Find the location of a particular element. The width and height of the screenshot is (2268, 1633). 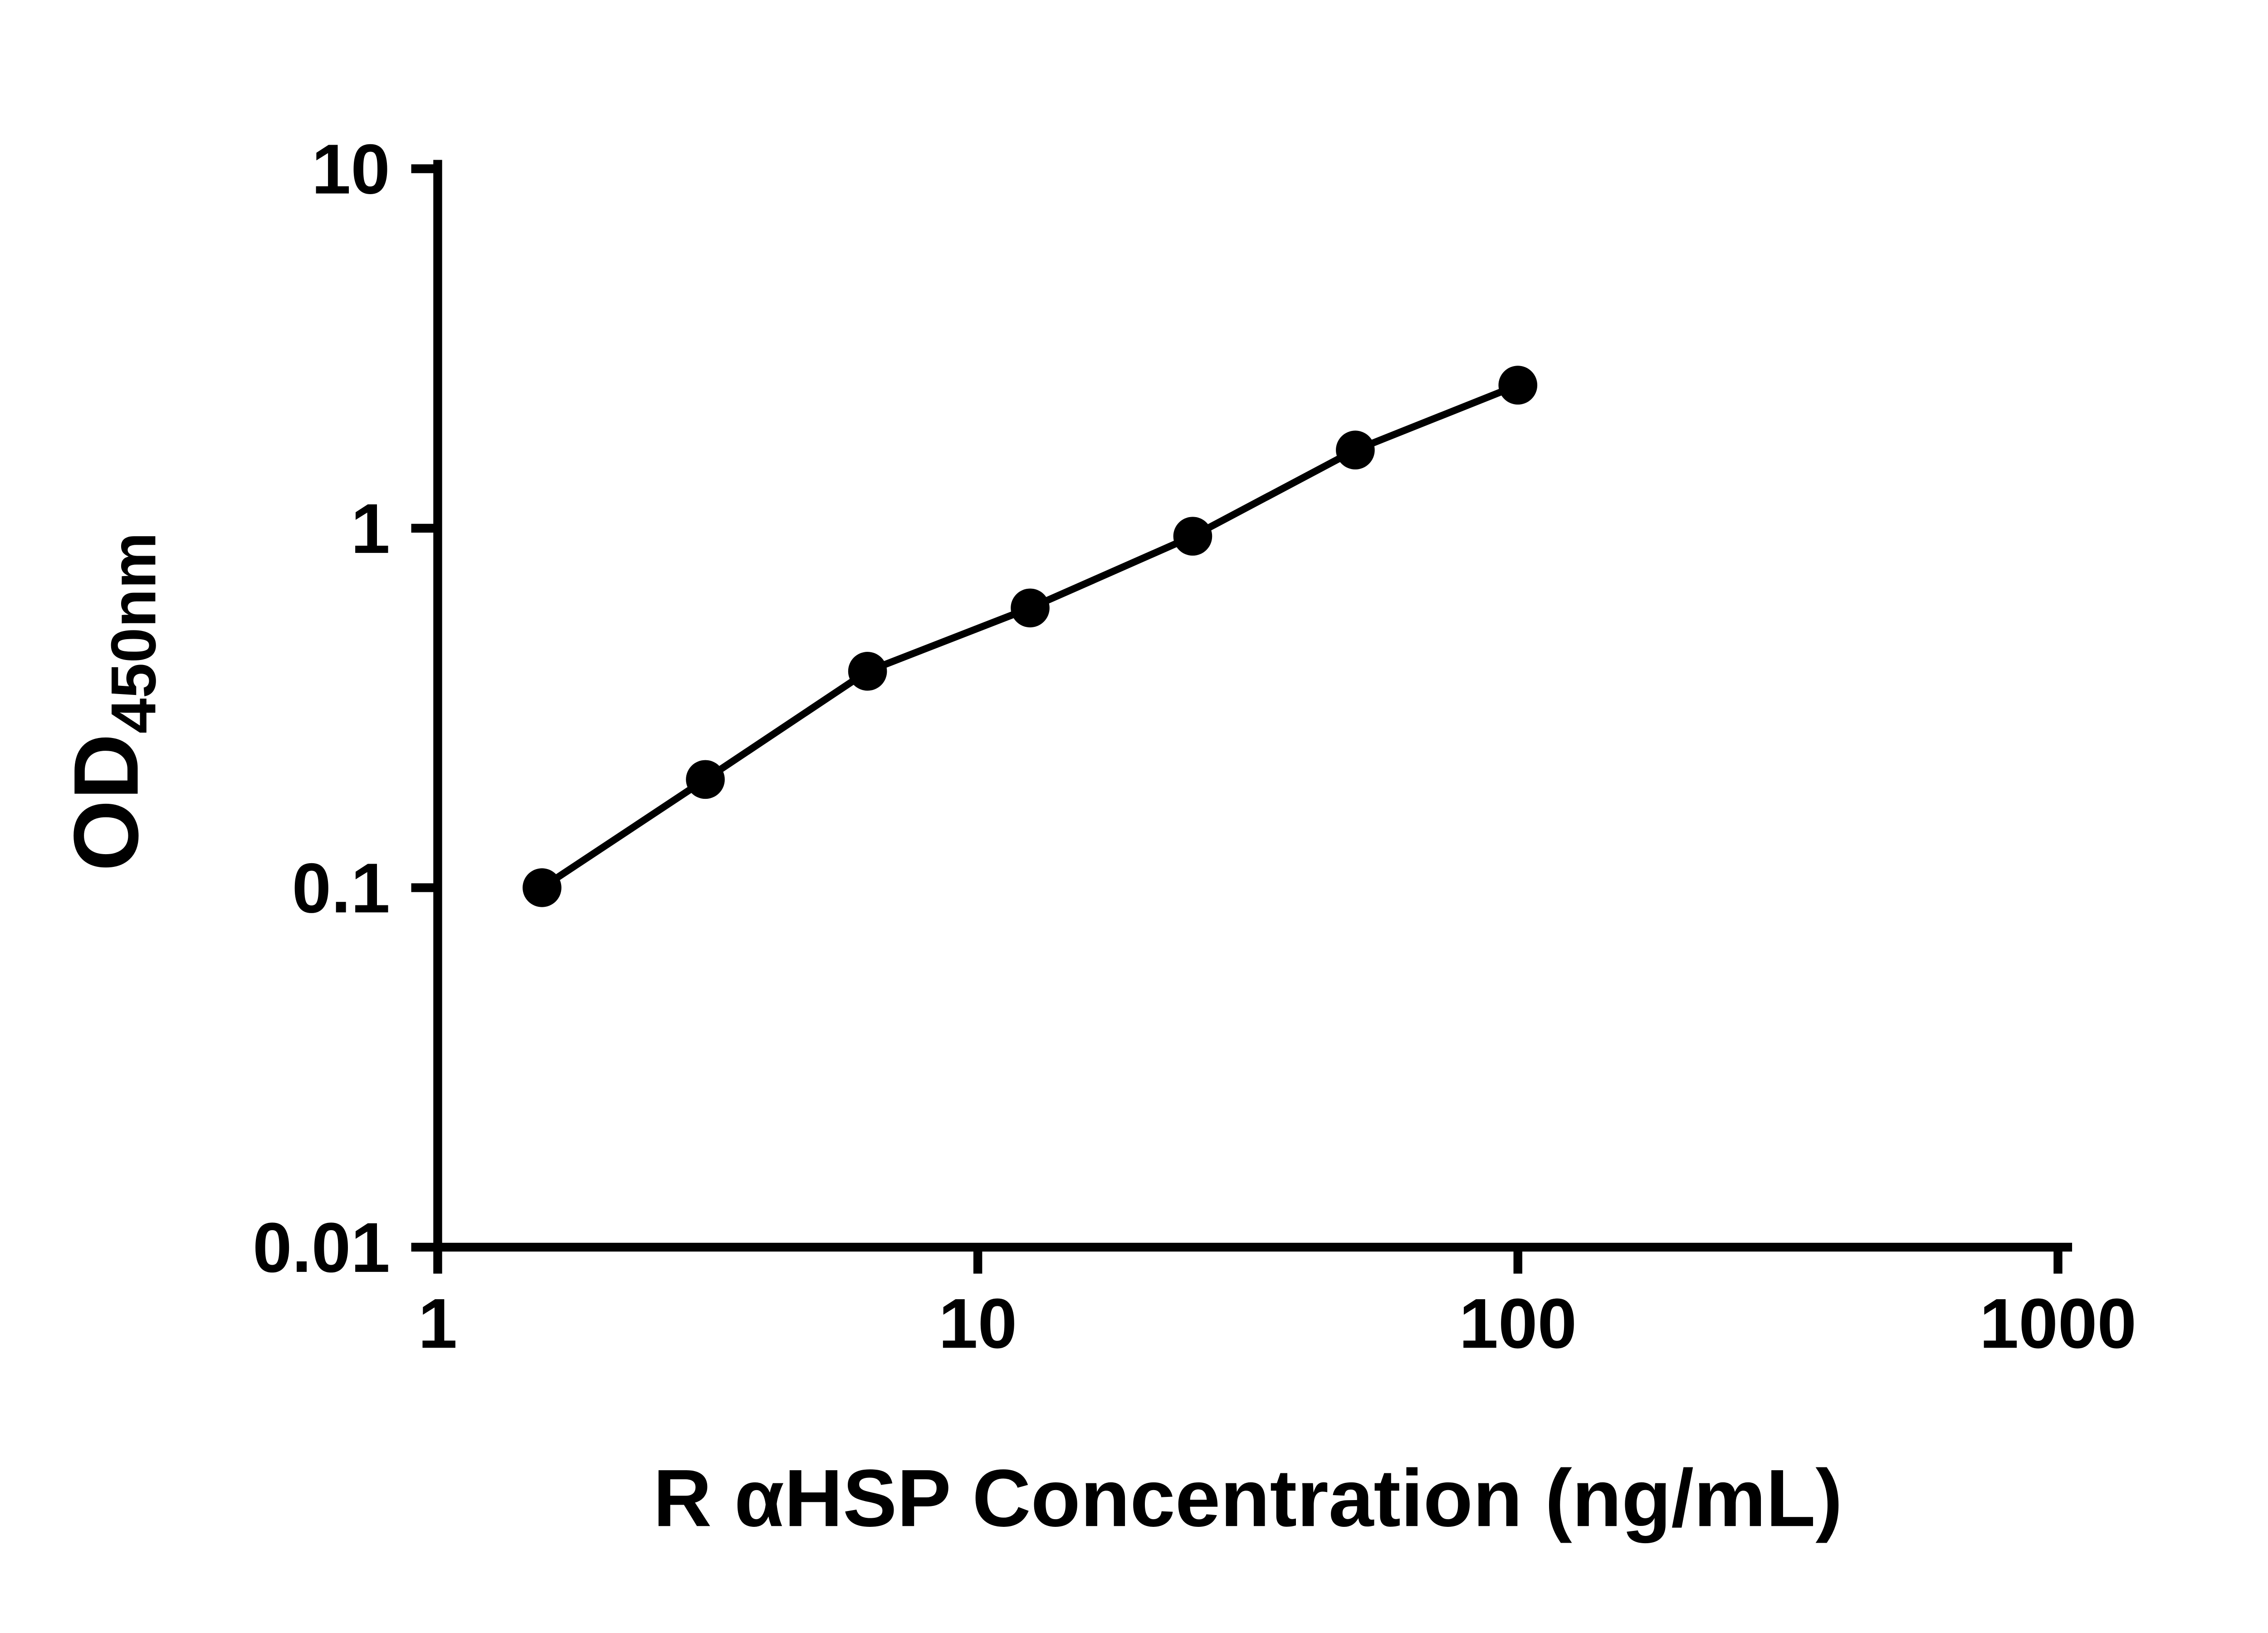

y-tick-label: 0.01 is located at coordinates (322, 1247).